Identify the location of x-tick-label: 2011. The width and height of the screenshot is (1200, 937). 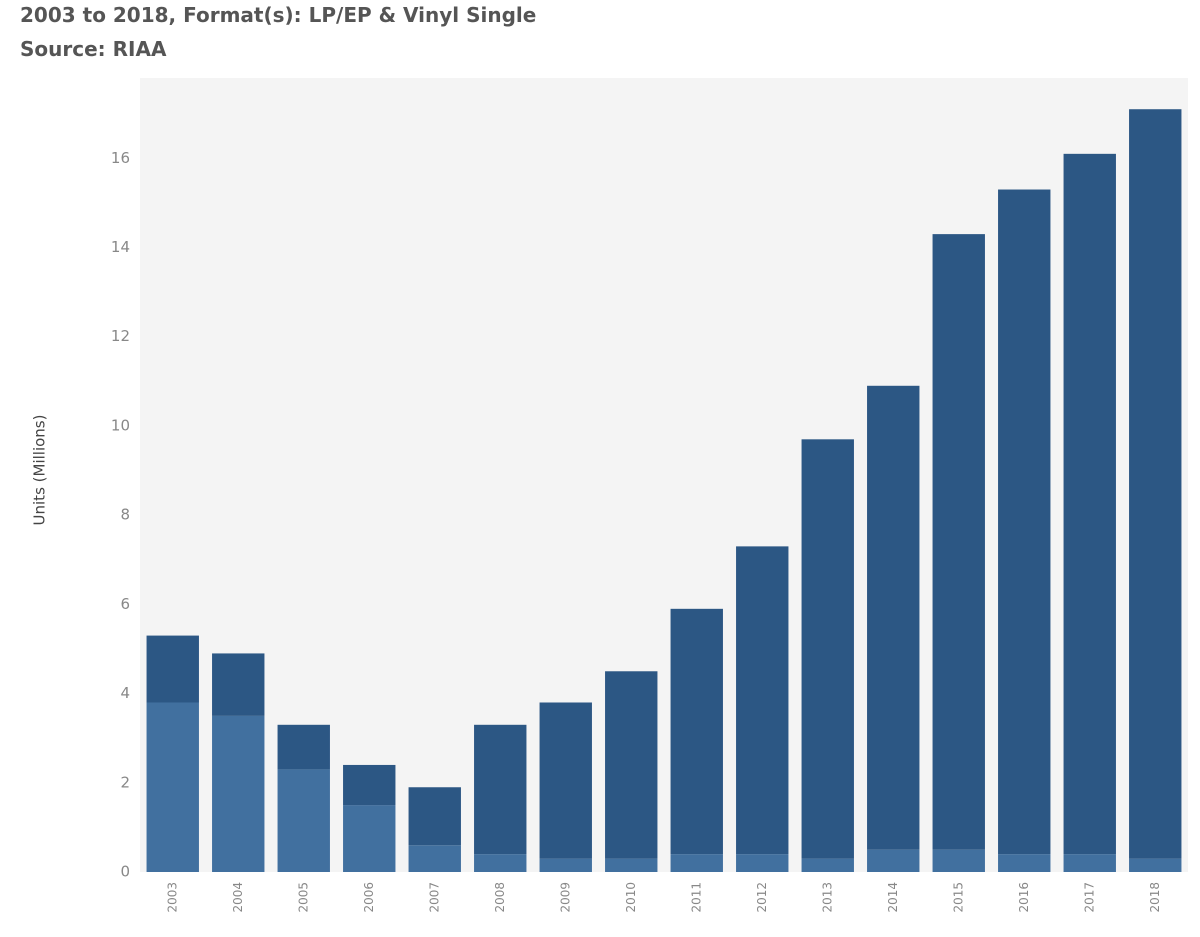
(696, 897).